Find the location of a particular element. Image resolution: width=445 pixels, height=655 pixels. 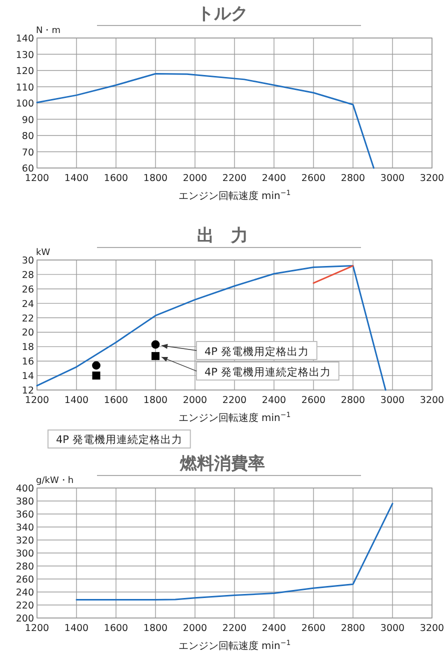

y-tick-label: 70 is located at coordinates (28, 152).